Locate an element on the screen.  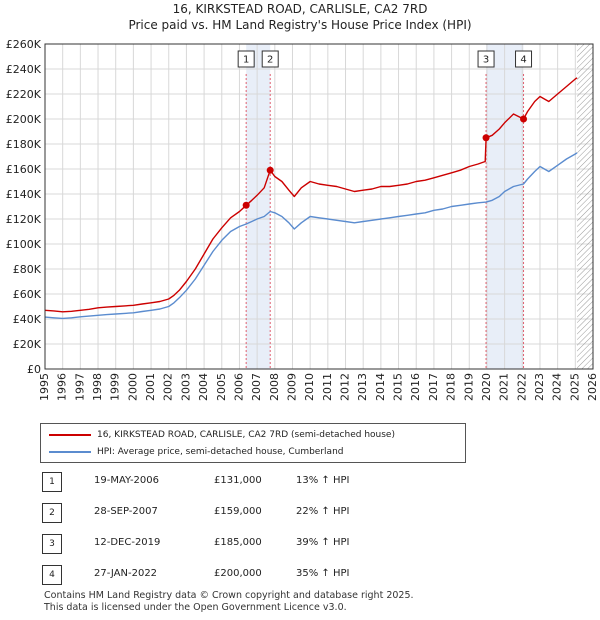
forecast-region is located at coordinates (585, 206).